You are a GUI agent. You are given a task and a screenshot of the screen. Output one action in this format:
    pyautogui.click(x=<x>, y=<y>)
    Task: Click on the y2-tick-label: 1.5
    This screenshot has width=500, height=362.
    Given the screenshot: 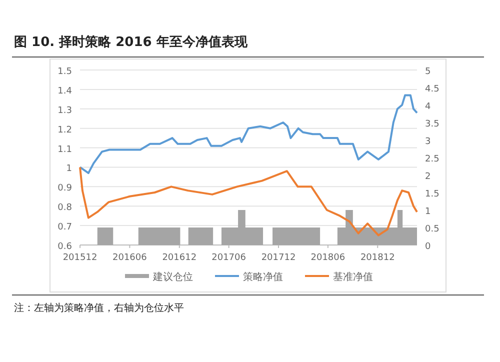 What is the action you would take?
    pyautogui.click(x=432, y=195)
    